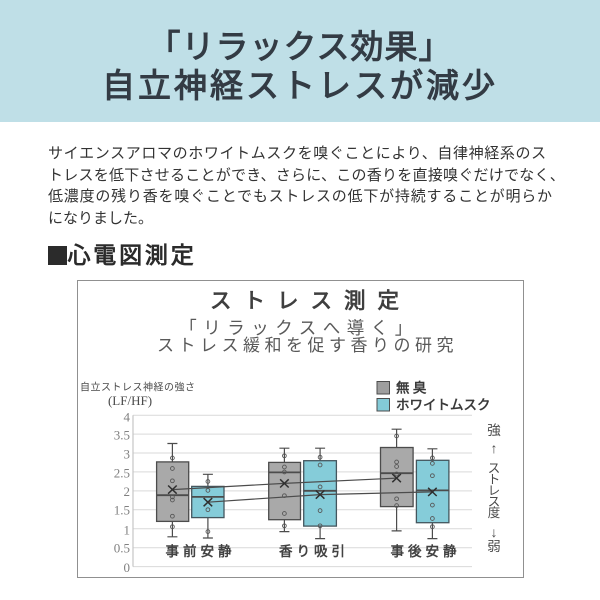 The height and width of the screenshot is (600, 600). I want to click on svg-text: 事前安静, so click(201, 551).